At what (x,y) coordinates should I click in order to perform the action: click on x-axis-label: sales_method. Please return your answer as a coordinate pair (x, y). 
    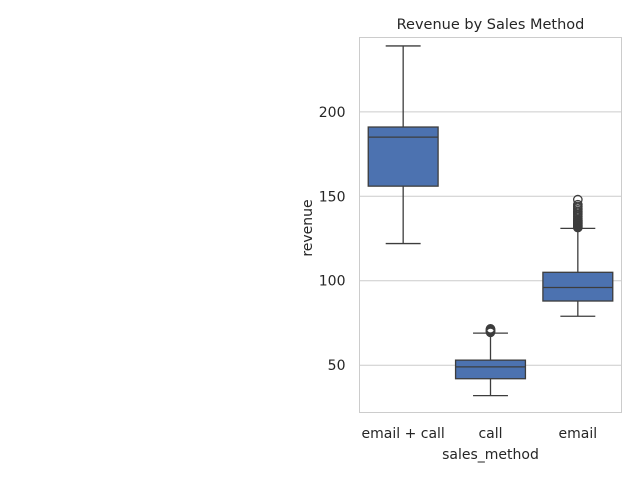
    Looking at the image, I should click on (490, 455).